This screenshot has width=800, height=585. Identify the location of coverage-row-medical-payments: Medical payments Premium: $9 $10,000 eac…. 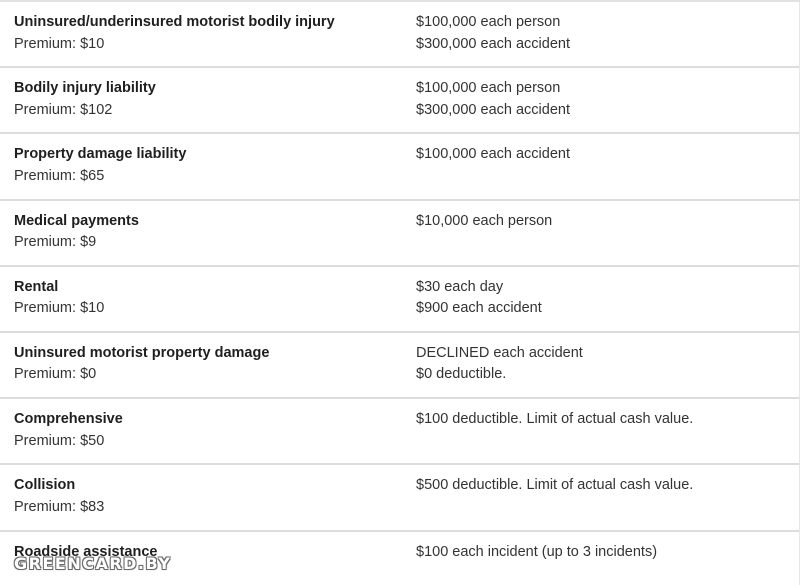
(399, 234).